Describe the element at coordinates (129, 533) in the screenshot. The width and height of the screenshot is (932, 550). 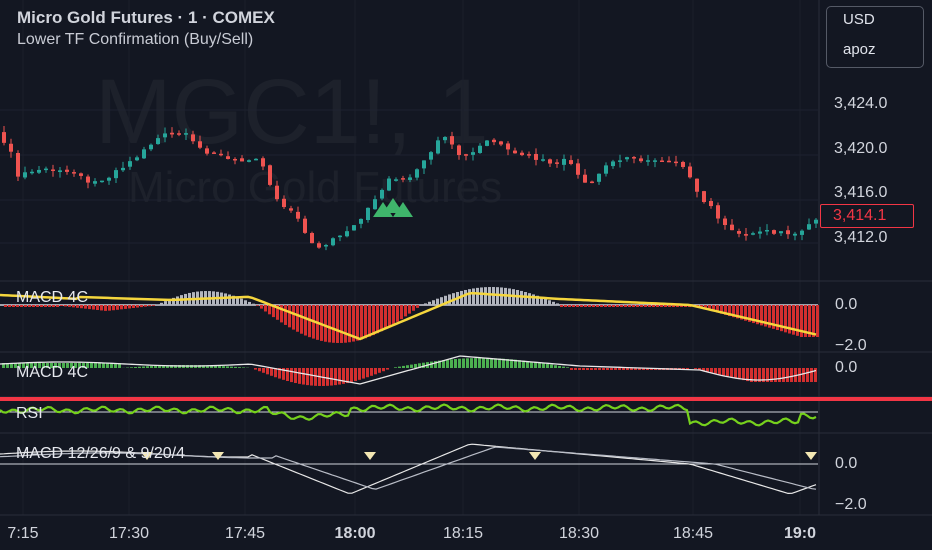
I see `time-tick: 17:30` at that location.